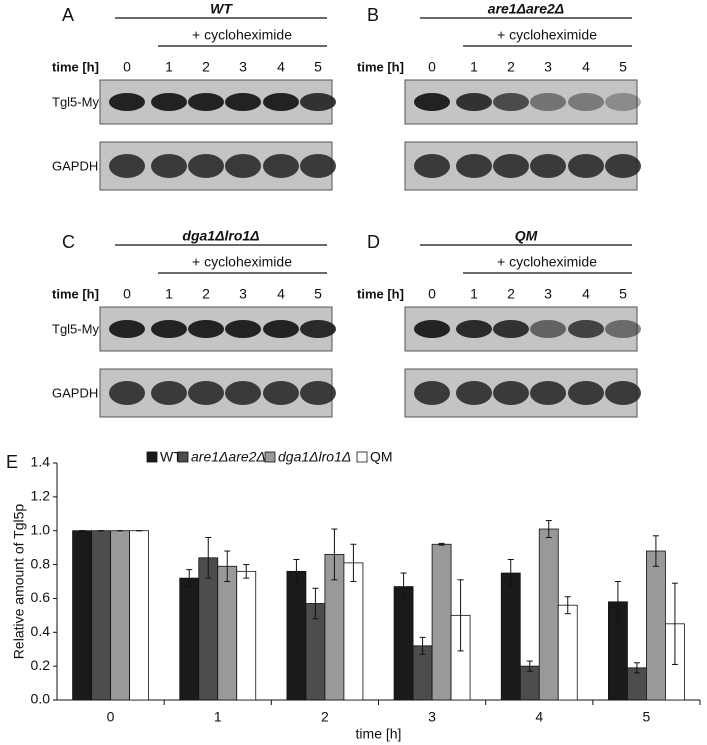 This screenshot has height=745, width=707. What do you see at coordinates (381, 457) in the screenshot?
I see `legend-label: QM` at bounding box center [381, 457].